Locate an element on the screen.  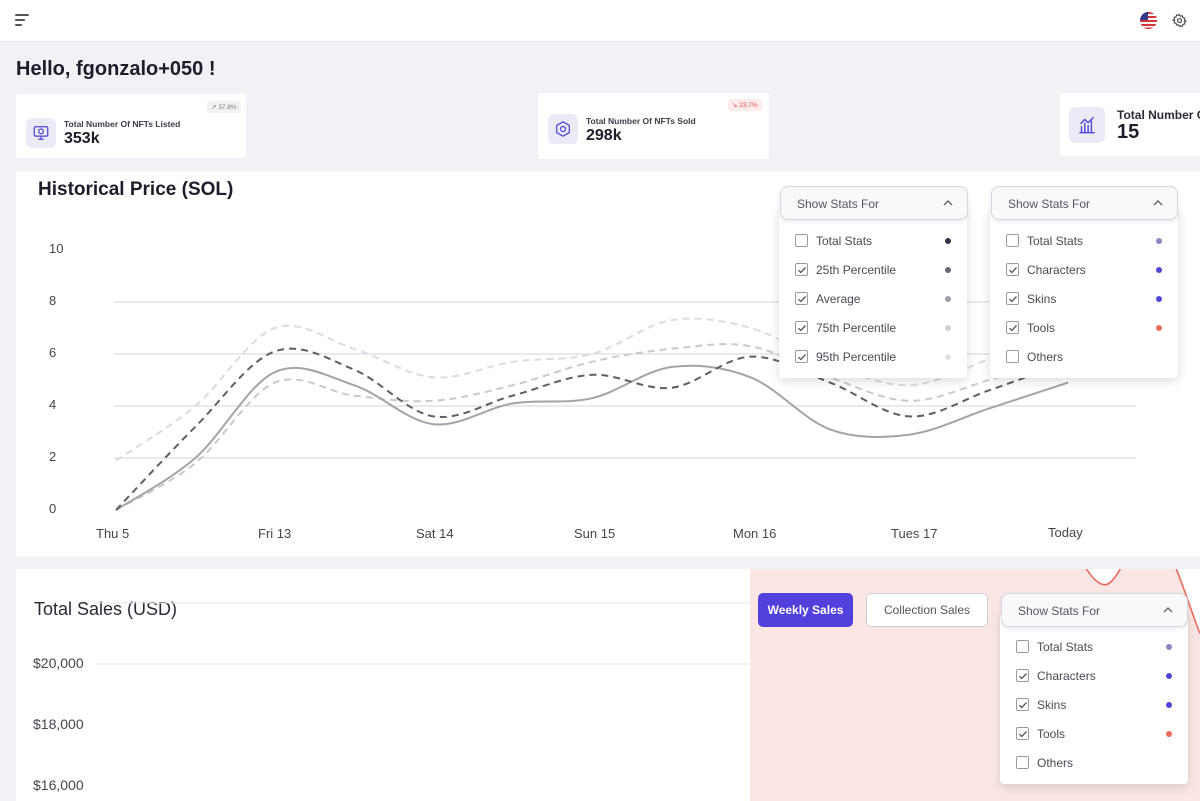
stat-card-nfts-listed: Total Number Of NFTs Listed 353k ↗ 37.8% is located at coordinates (131, 126).